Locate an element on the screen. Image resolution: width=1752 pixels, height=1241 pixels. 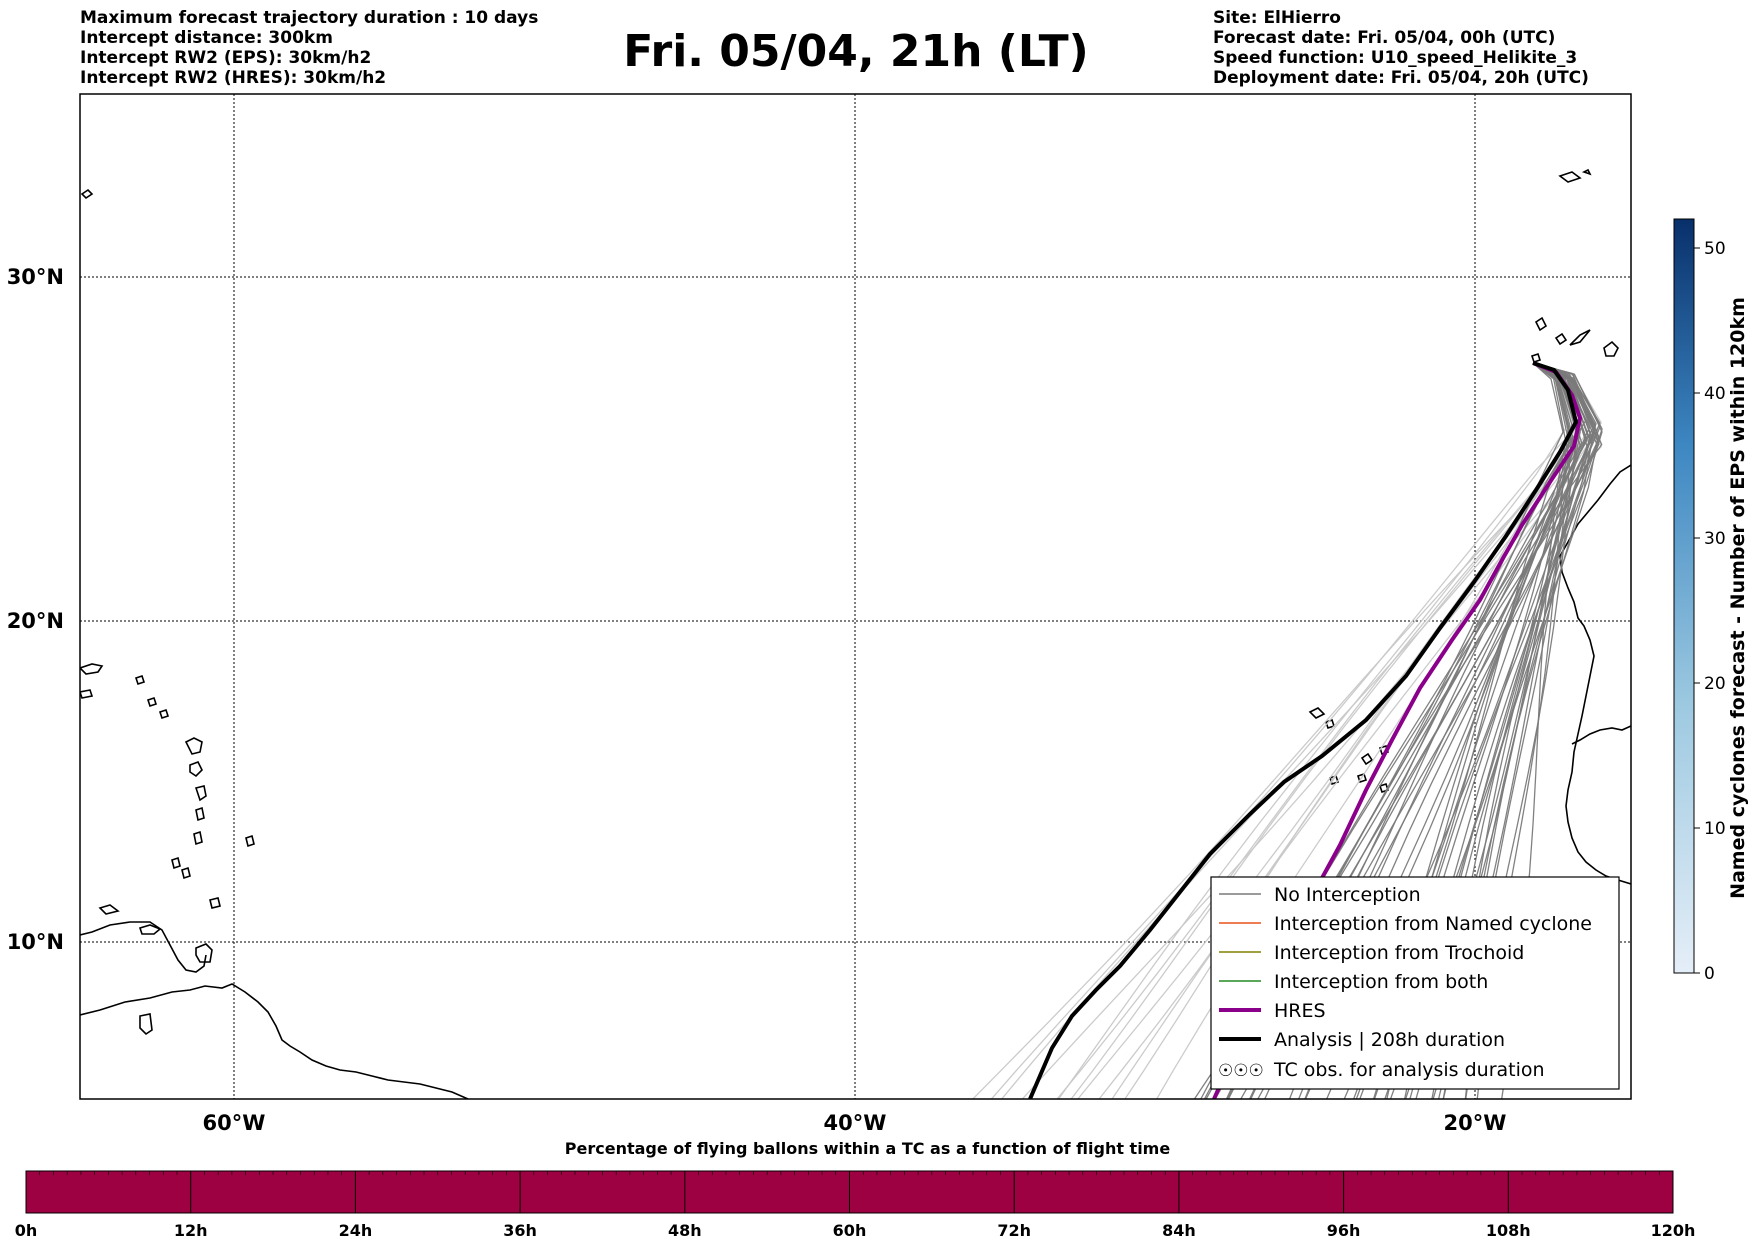
flight-time-tick-label: 12h is located at coordinates (191, 1230).